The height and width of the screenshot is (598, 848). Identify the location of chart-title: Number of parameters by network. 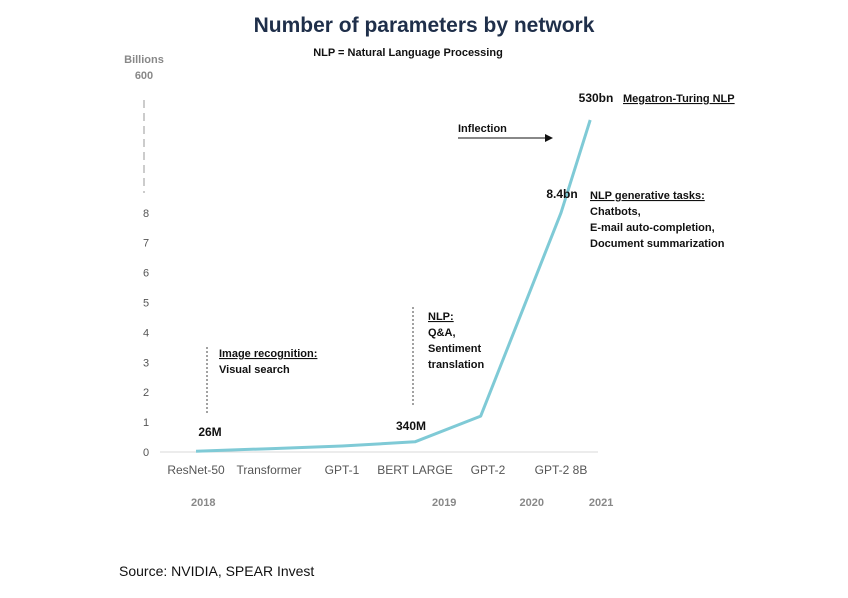
(424, 25).